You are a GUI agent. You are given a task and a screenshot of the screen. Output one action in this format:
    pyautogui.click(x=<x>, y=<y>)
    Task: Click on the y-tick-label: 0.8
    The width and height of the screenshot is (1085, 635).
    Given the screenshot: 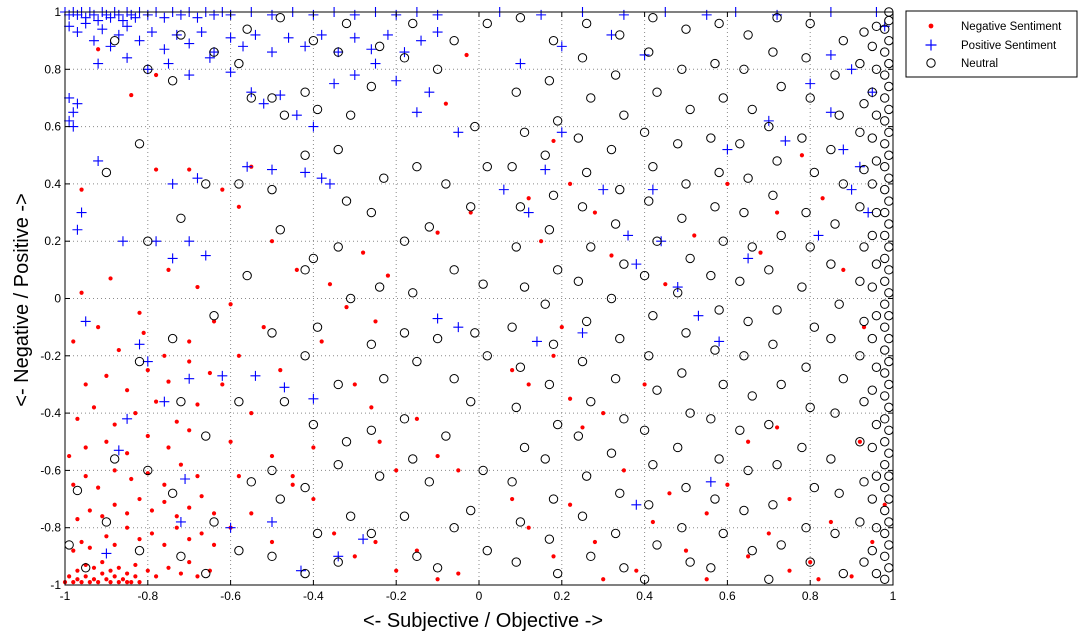 What is the action you would take?
    pyautogui.click(x=52, y=69)
    